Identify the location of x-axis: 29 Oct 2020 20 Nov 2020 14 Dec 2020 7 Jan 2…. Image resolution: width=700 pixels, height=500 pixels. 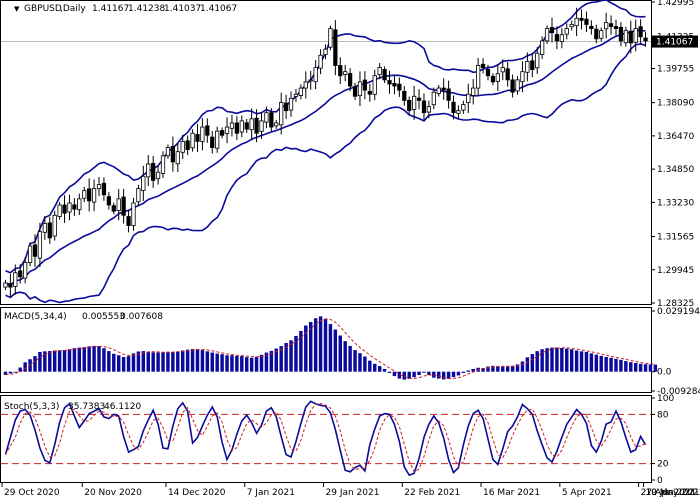
(350, 490).